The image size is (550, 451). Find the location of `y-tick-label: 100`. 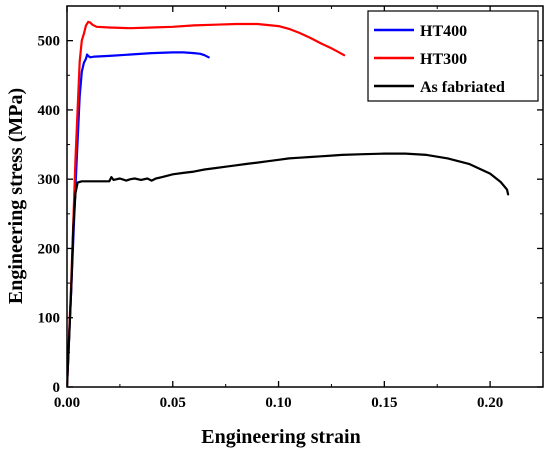

y-tick-label: 100 is located at coordinates (49, 319).